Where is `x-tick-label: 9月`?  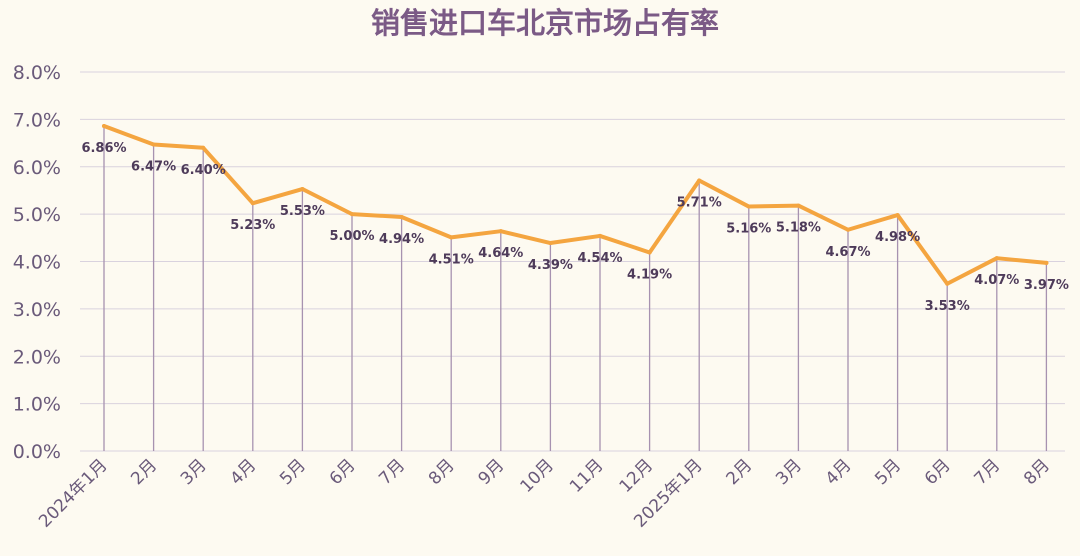
x-tick-label: 9月 is located at coordinates (492, 472).